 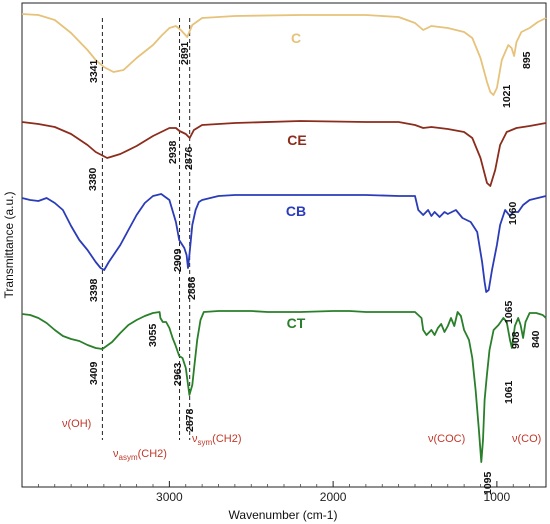 What do you see at coordinates (128, 457) in the screenshot?
I see `band-annotation-sub: asym` at bounding box center [128, 457].